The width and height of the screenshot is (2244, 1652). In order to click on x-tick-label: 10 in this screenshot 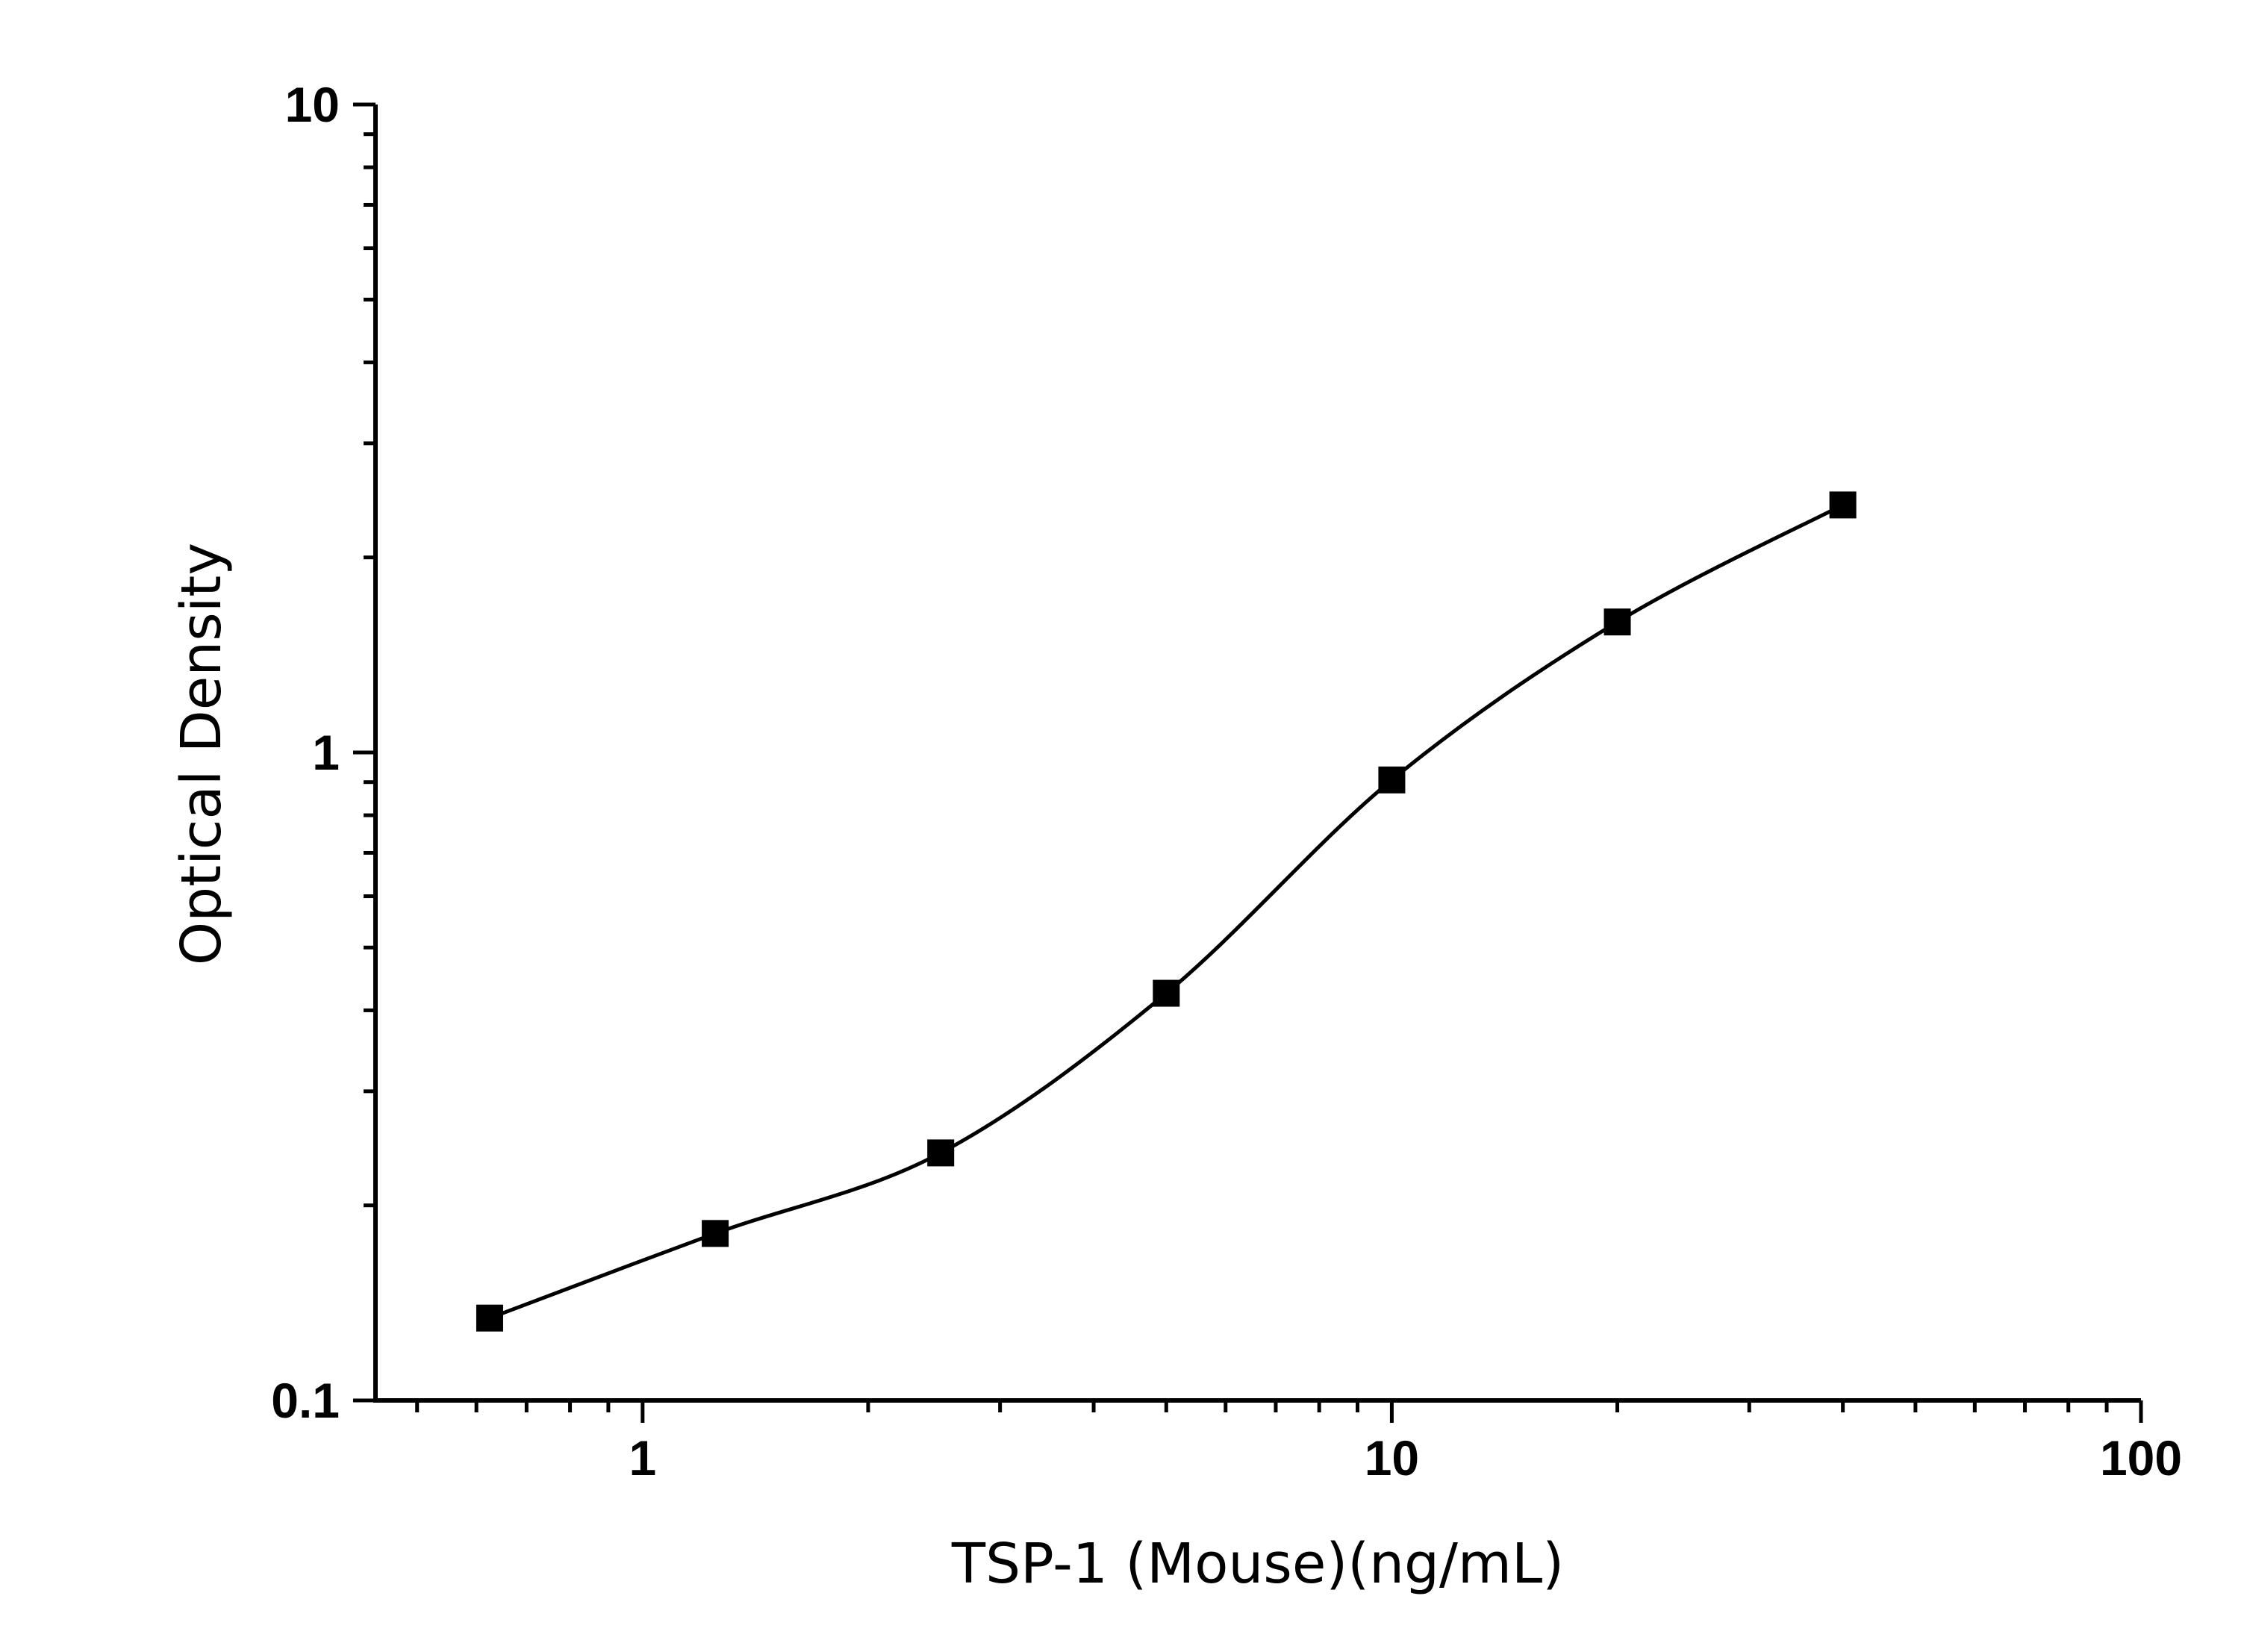, I will do `click(1392, 1458)`.